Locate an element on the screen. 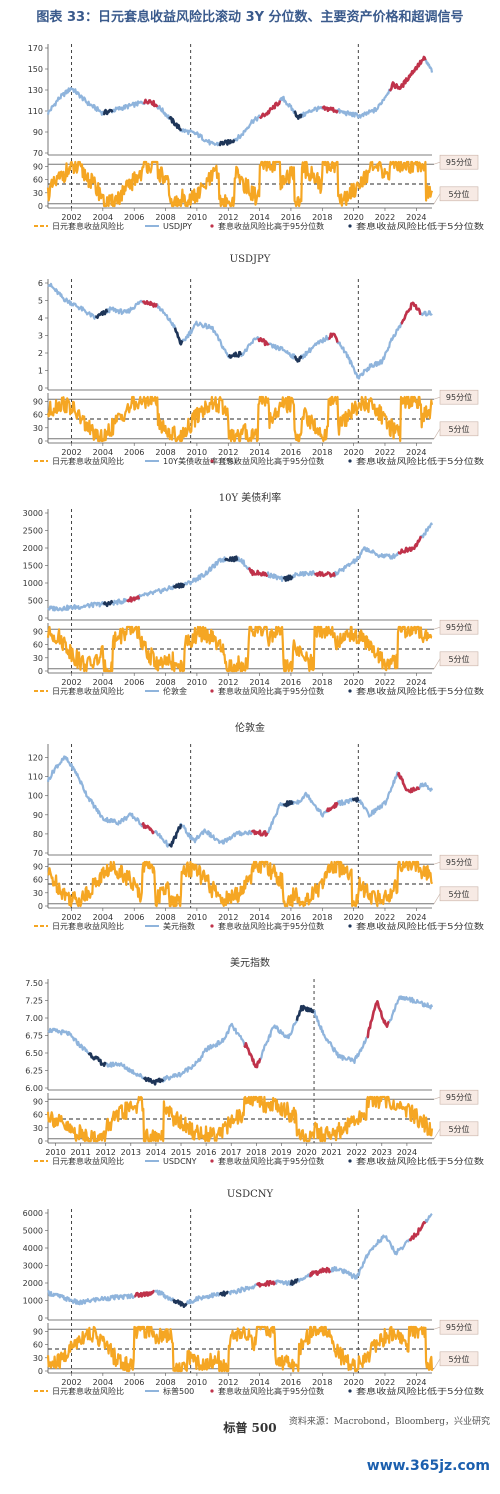 This screenshot has height=1494, width=500. ratio-tick-label: 60 is located at coordinates (38, 880).